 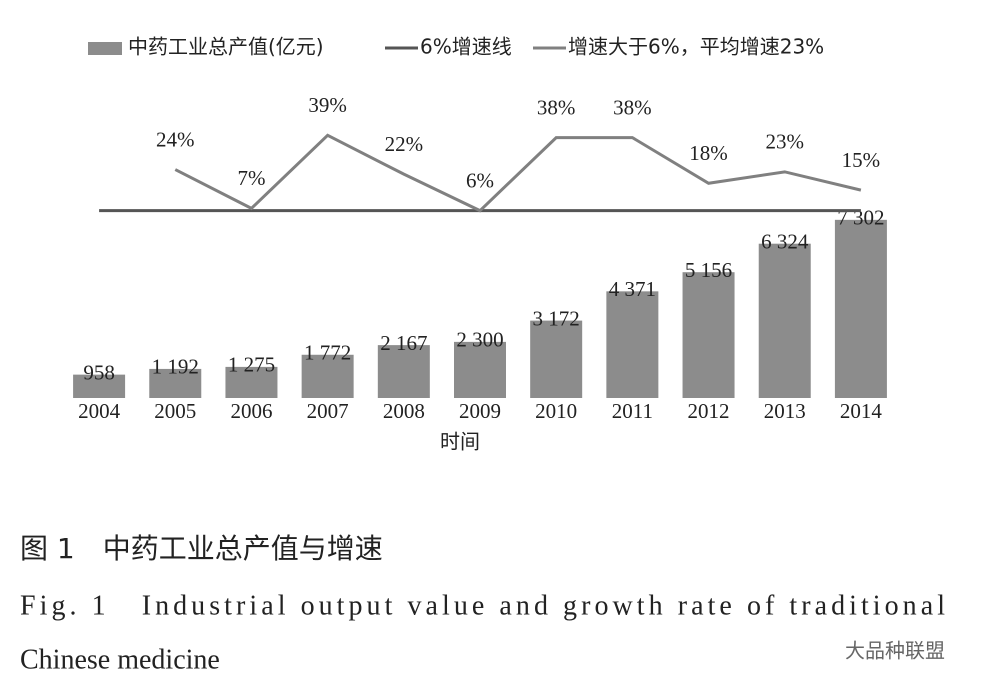 What do you see at coordinates (99, 411) in the screenshot?
I see `x-tick-label: 2004` at bounding box center [99, 411].